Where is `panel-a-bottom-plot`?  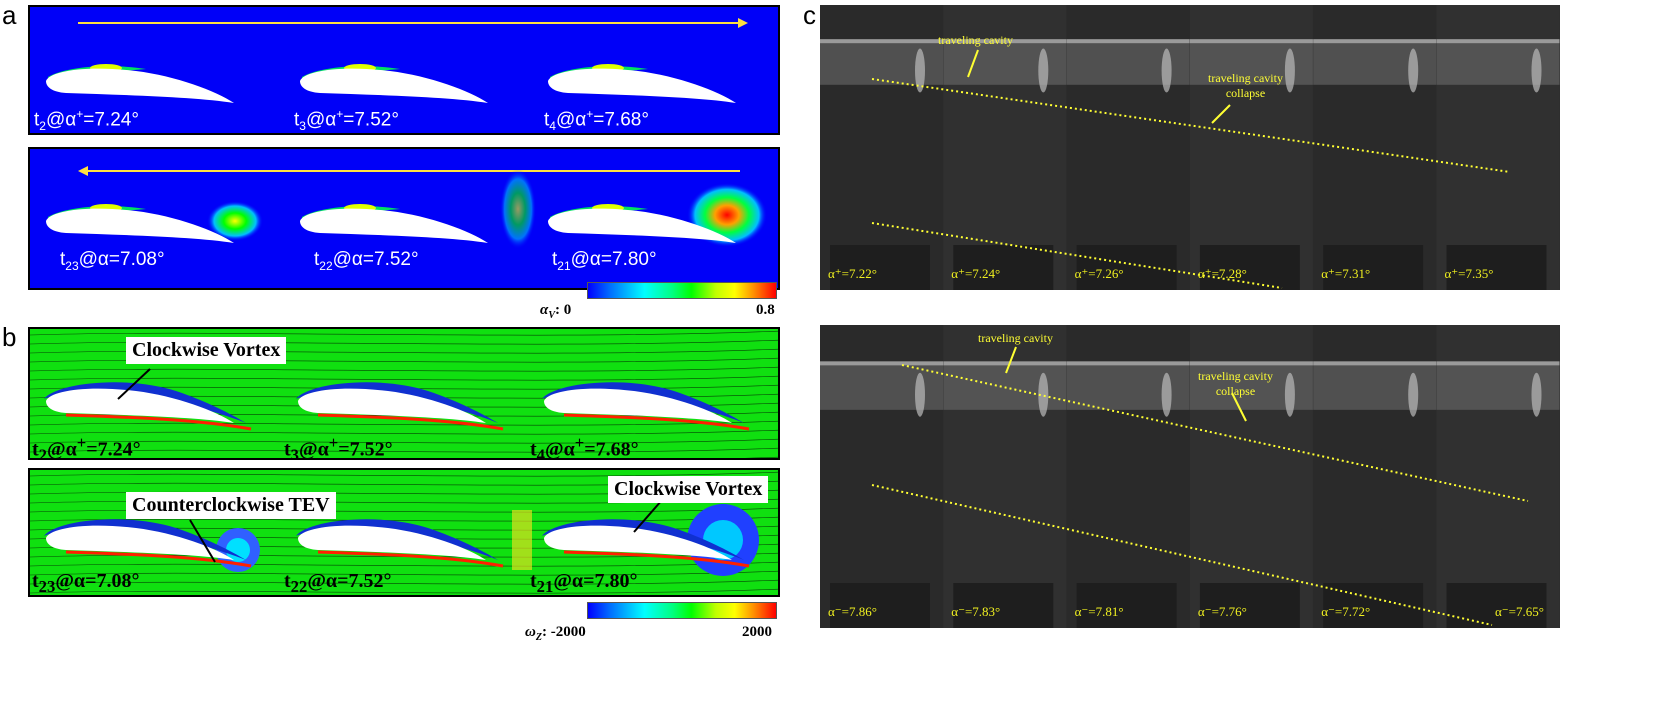
panel-a-bottom-plot is located at coordinates (406, 207).